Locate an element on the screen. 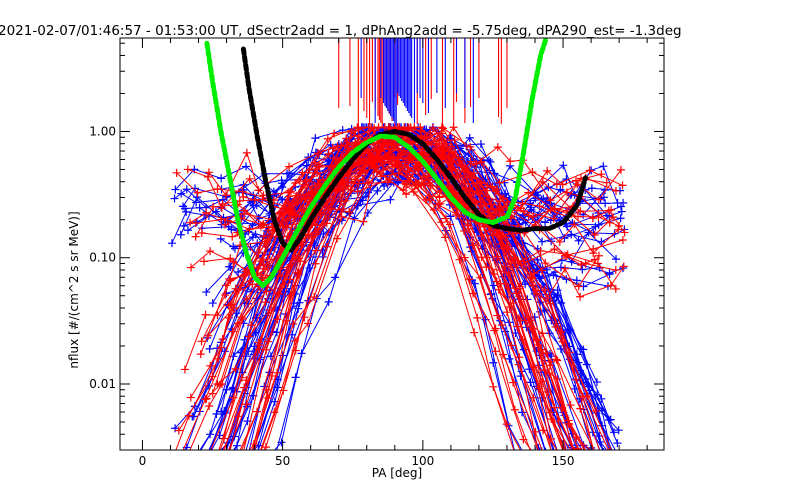 The image size is (800, 500). x-axis-label: PA [deg] is located at coordinates (397, 473).